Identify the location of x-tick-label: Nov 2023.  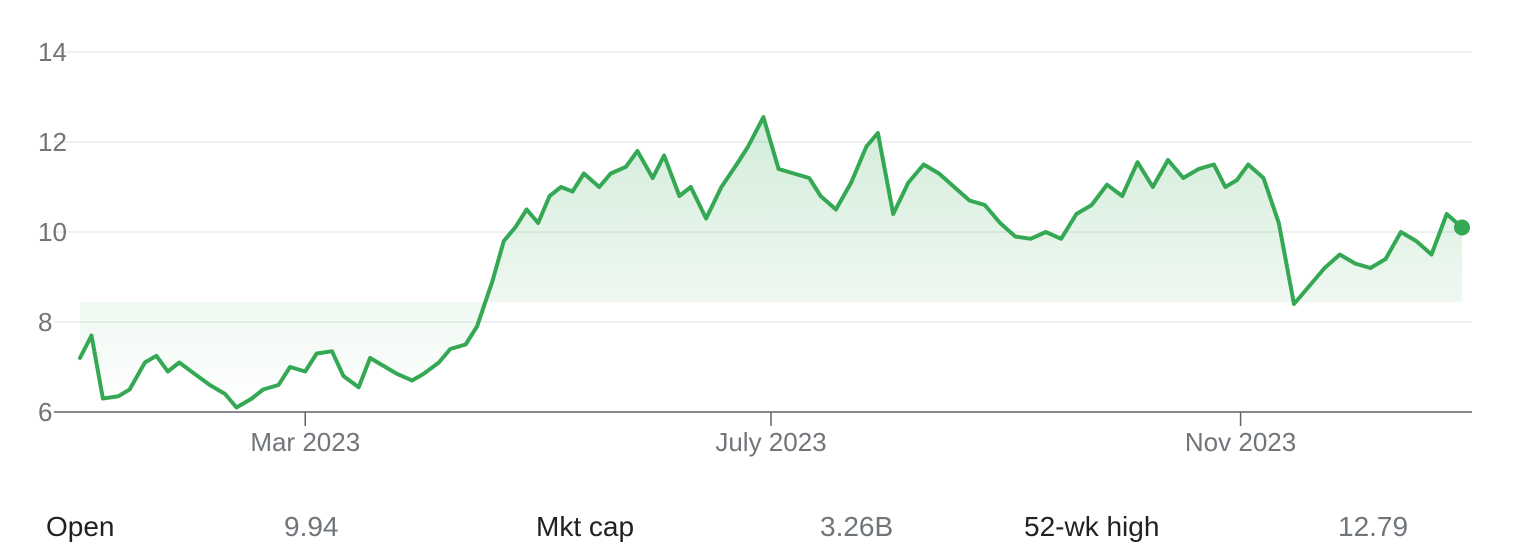
(1240, 442).